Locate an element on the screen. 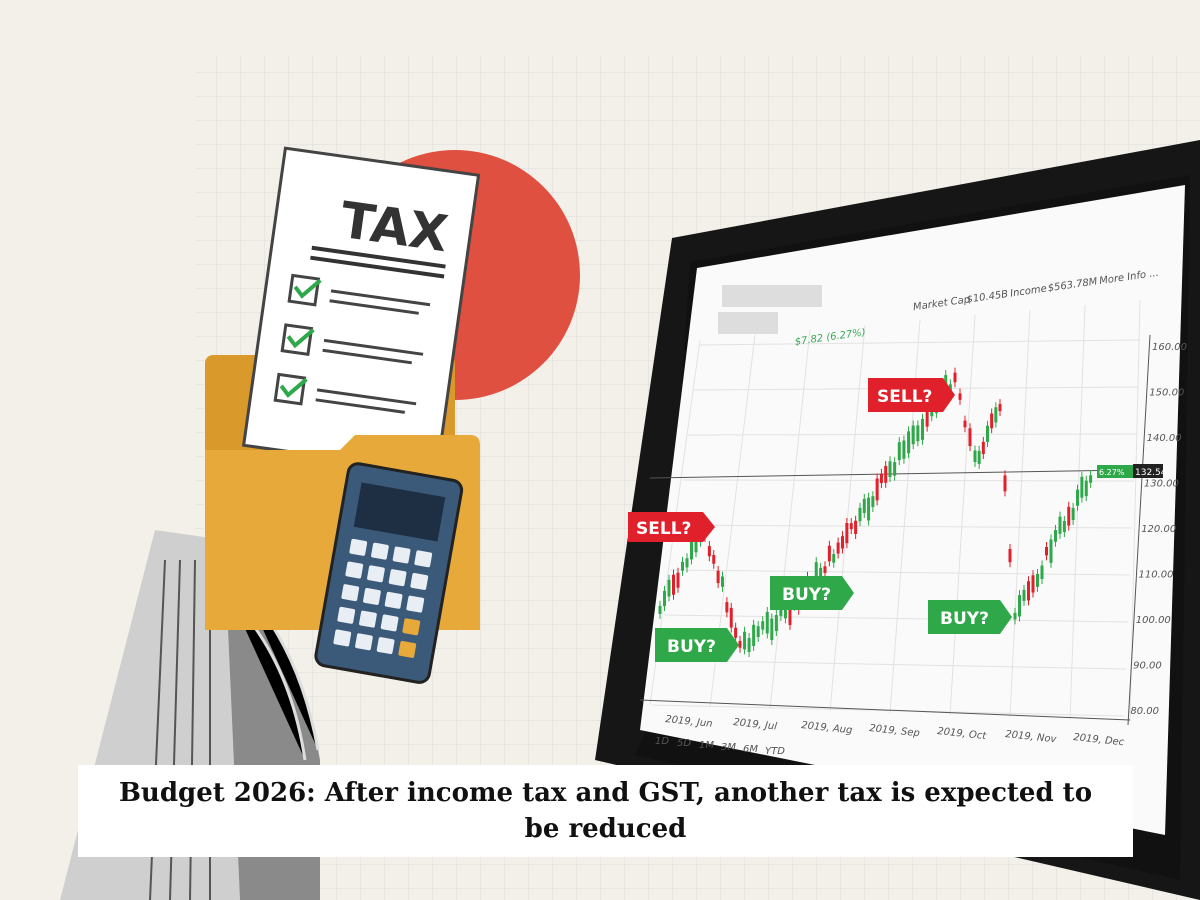  price-axis-label: 140.00 is located at coordinates (1164, 438).